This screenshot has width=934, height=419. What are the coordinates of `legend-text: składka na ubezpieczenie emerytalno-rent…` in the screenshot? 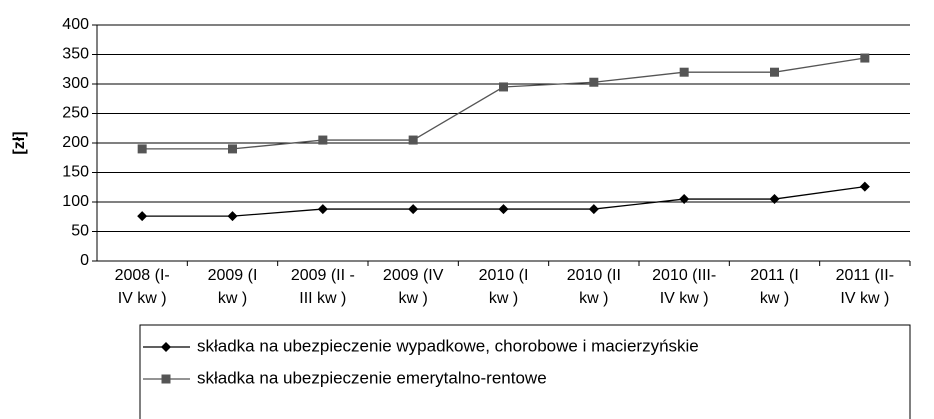 It's located at (372, 377).